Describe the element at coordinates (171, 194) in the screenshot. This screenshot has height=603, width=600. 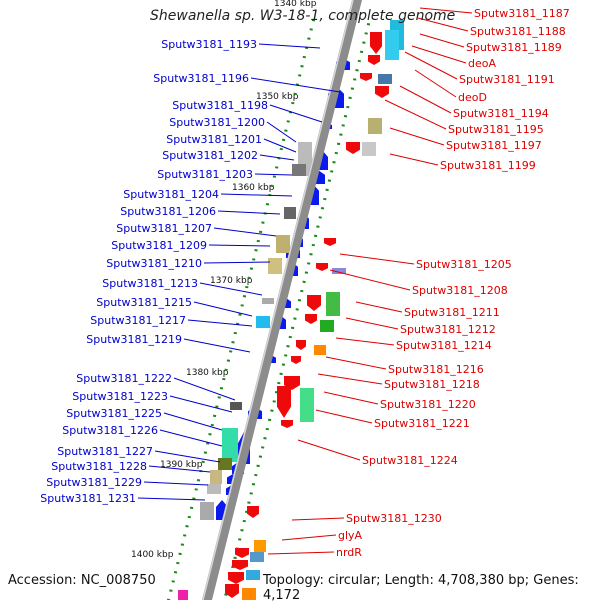
I see `gene-label-left: Sputw3181_1204` at that location.